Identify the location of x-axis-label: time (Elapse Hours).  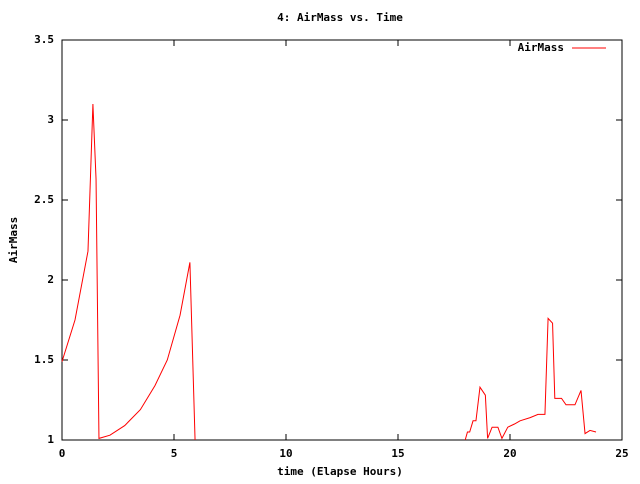
(340, 471).